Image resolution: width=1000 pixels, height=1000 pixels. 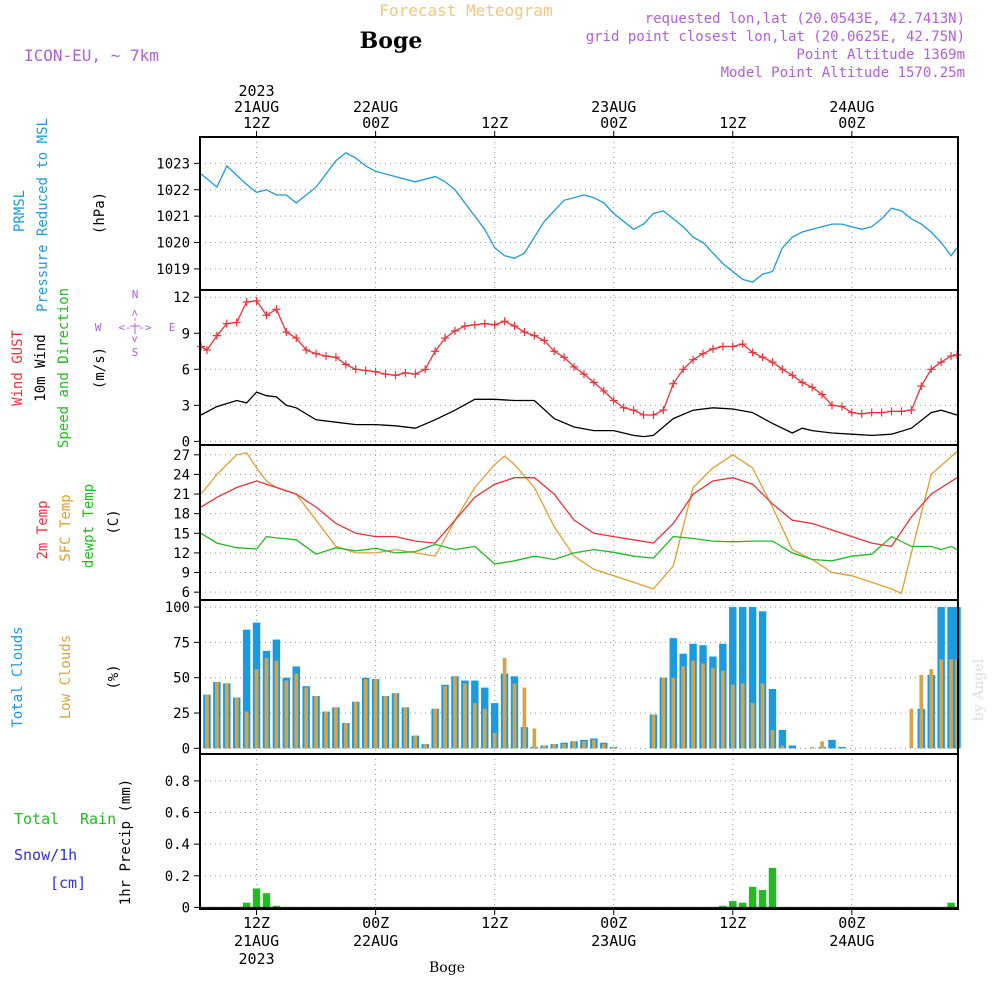 I want to click on temp-y-tick-label: 24, so click(x=181, y=475).